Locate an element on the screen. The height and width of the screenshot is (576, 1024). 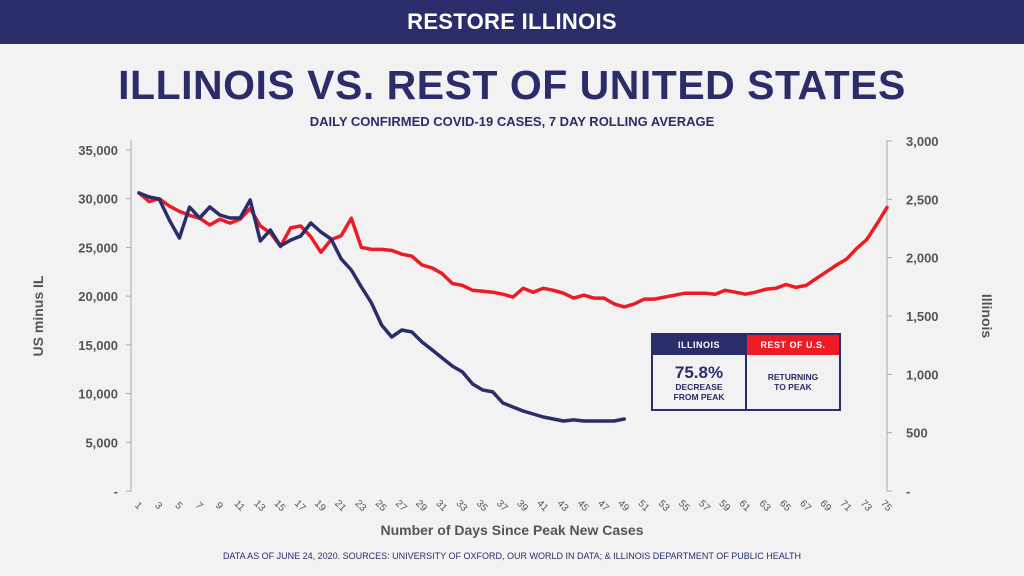
legend-rest-label: REST OF U.S. is located at coordinates (793, 345).